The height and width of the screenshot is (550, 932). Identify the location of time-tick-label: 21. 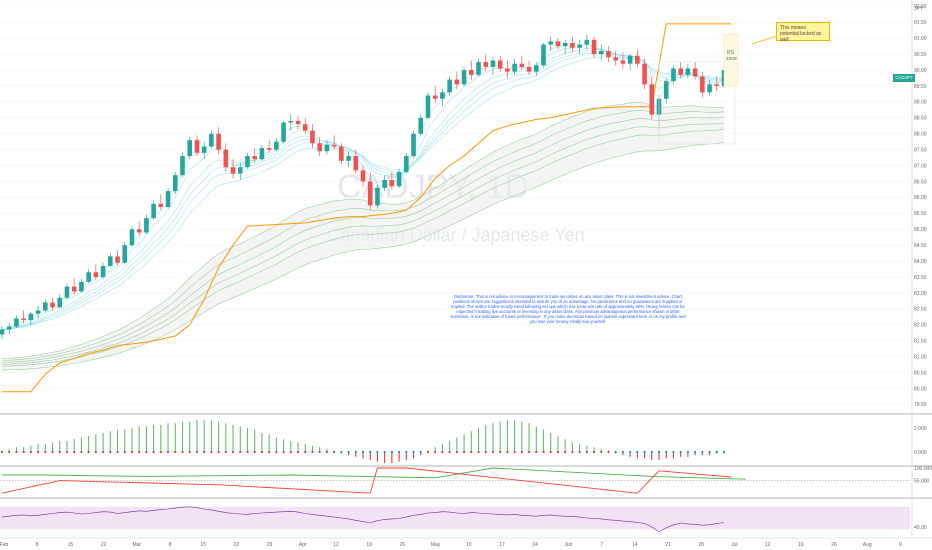
(668, 545).